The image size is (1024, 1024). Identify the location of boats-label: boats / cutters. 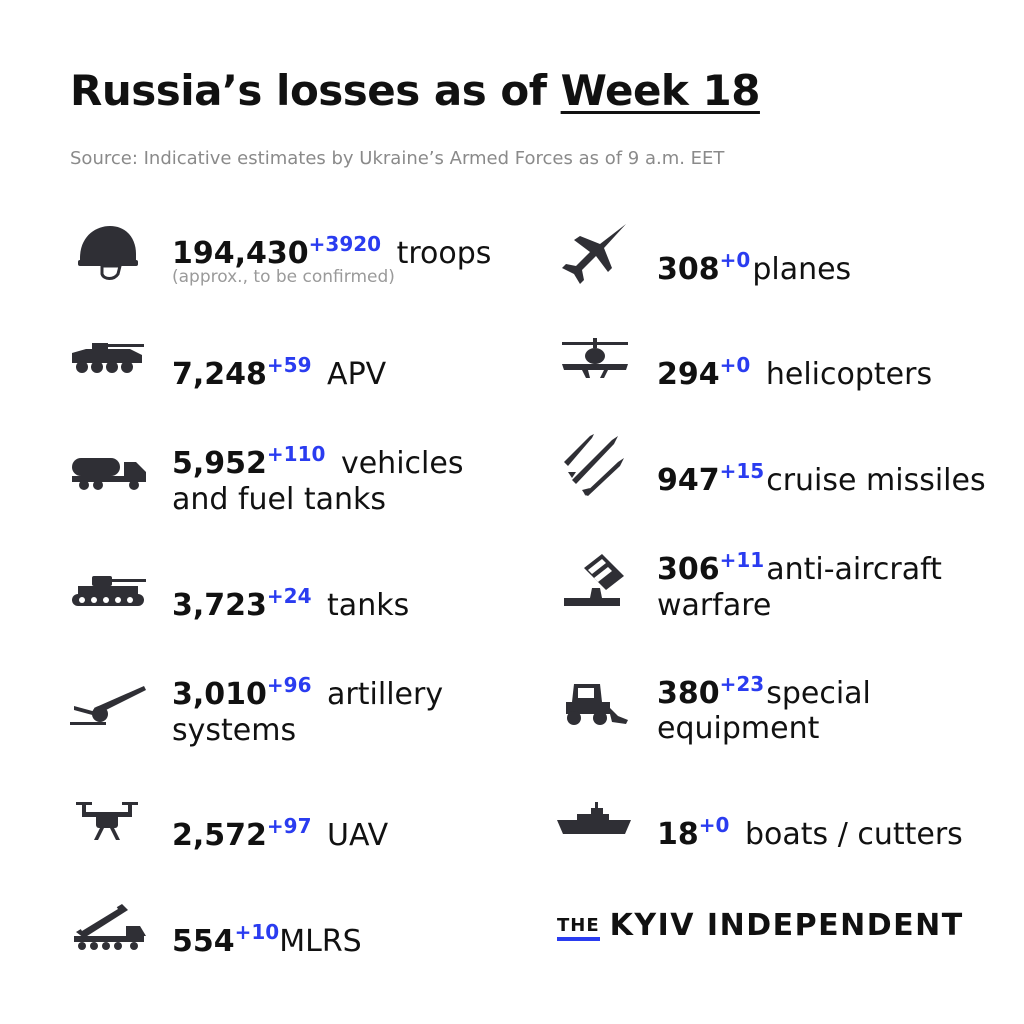
(853, 834).